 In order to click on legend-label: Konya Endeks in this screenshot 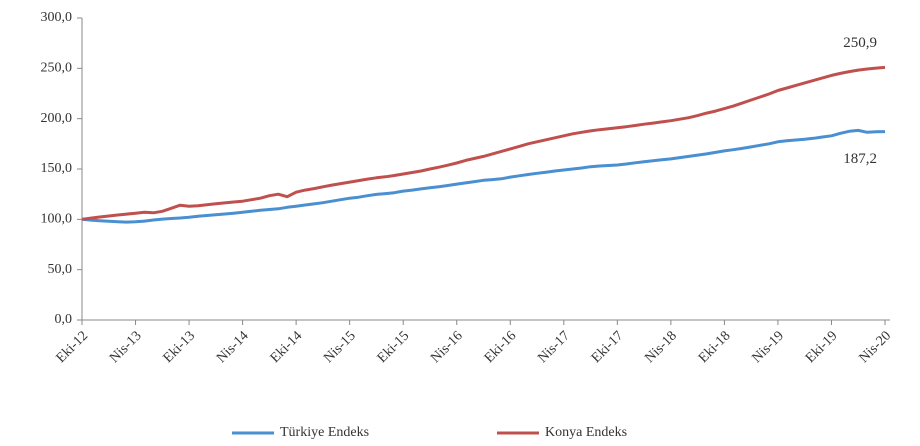, I will do `click(586, 432)`.